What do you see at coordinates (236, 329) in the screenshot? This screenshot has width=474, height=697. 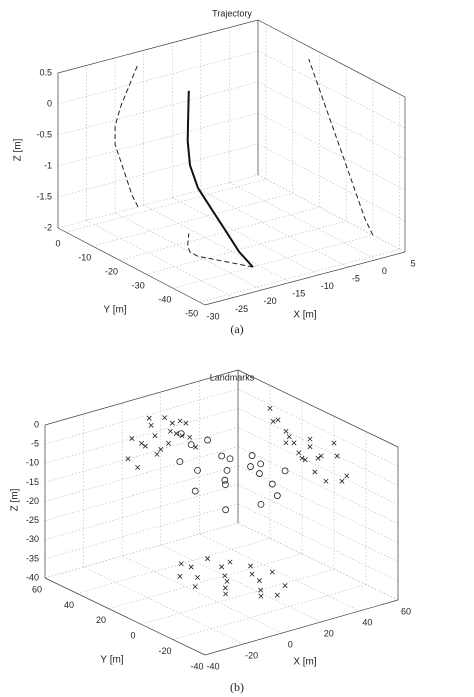 I see `caption: (a)` at bounding box center [236, 329].